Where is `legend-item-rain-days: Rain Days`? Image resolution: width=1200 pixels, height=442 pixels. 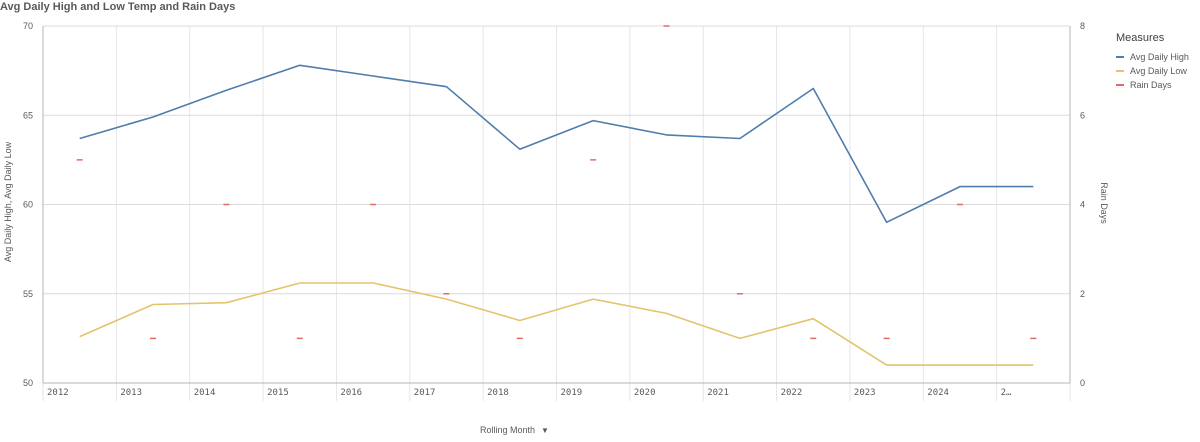
legend-item-rain-days: Rain Days is located at coordinates (1152, 85).